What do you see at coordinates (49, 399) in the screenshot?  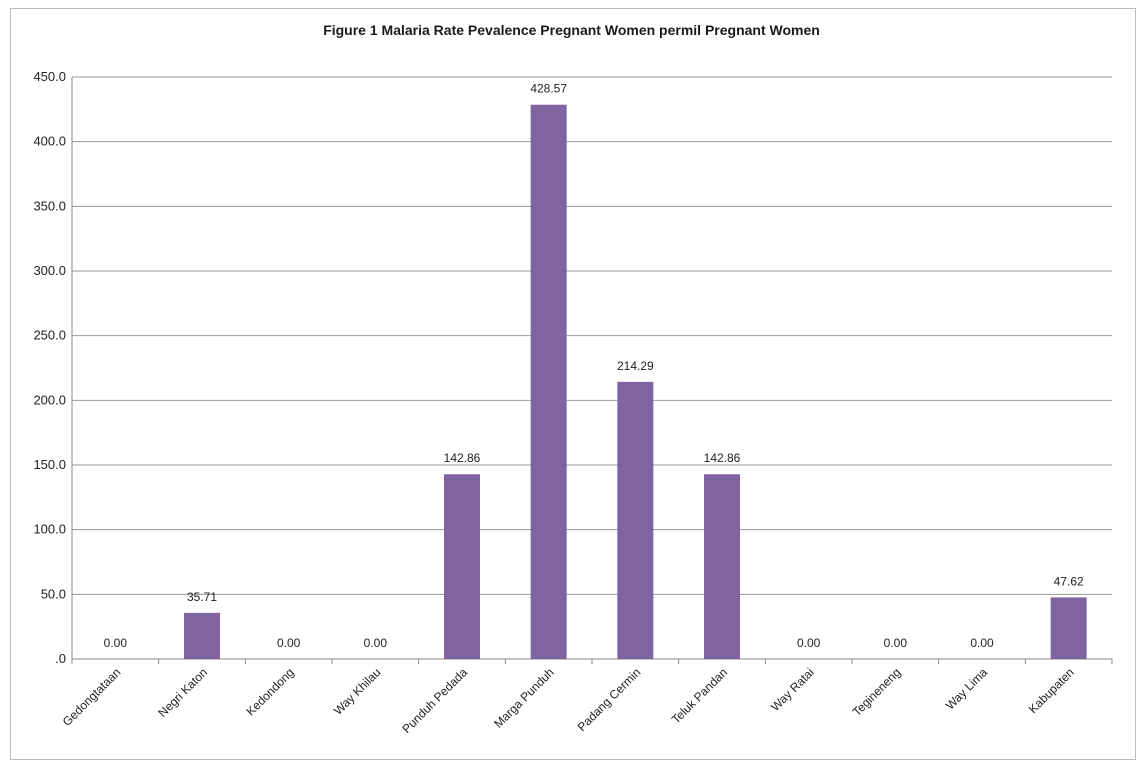 I see `y-tick-label: 200.0` at bounding box center [49, 399].